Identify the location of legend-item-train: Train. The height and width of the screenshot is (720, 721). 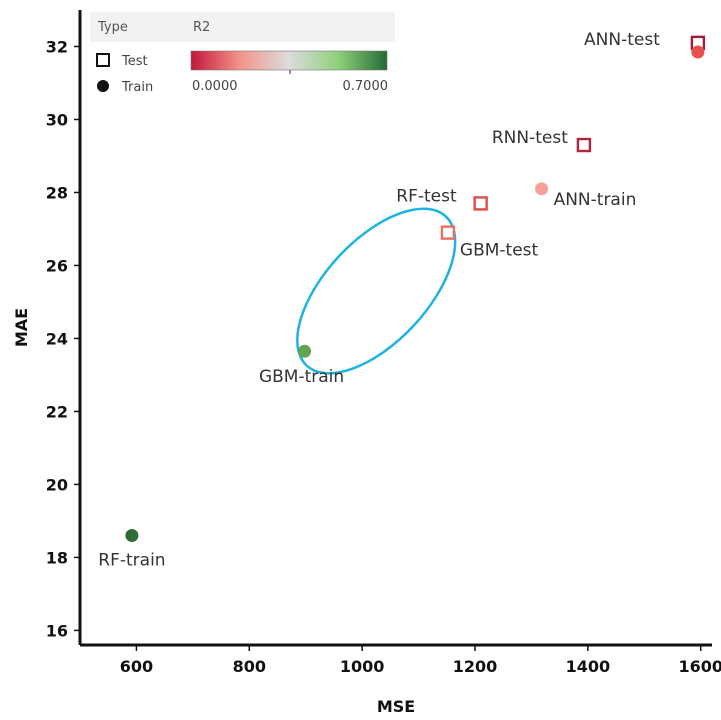
(137, 87).